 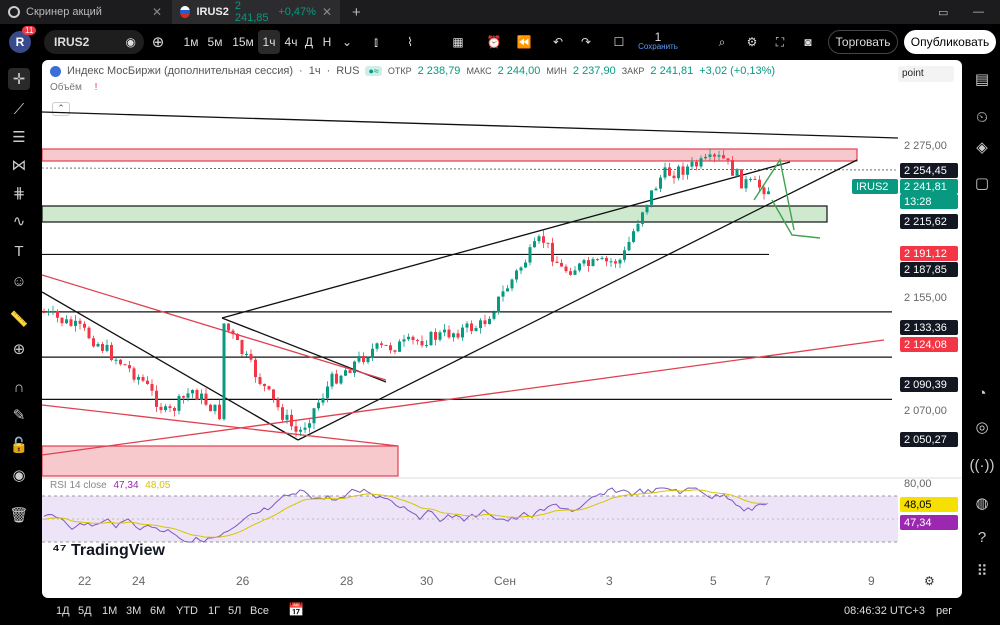 What do you see at coordinates (256, 12) in the screenshot?
I see `tab-irus2: IRUS2 2 241,85 +0,47% ✕` at bounding box center [256, 12].